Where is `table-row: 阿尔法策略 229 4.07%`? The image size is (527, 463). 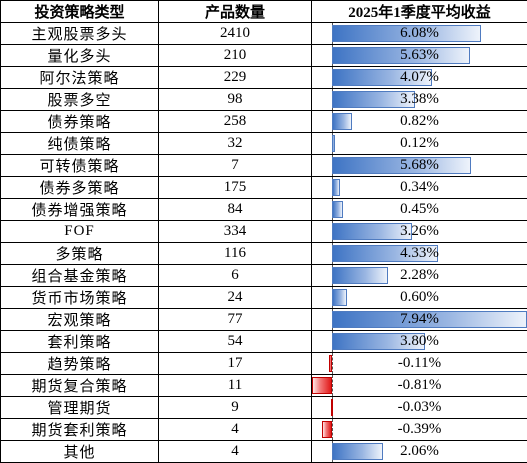 table-row: 阿尔法策略 229 4.07% is located at coordinates (263, 77).